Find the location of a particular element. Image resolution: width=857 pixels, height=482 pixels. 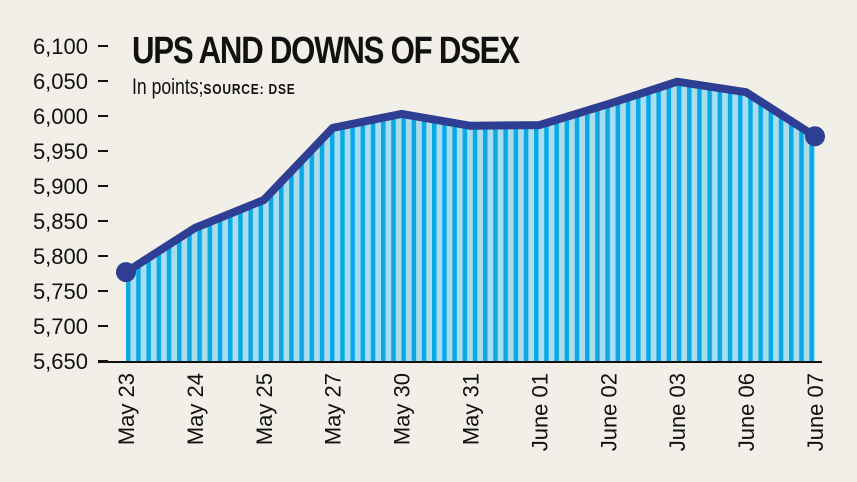

y-tick-label: 6,050 is located at coordinates (60, 81).